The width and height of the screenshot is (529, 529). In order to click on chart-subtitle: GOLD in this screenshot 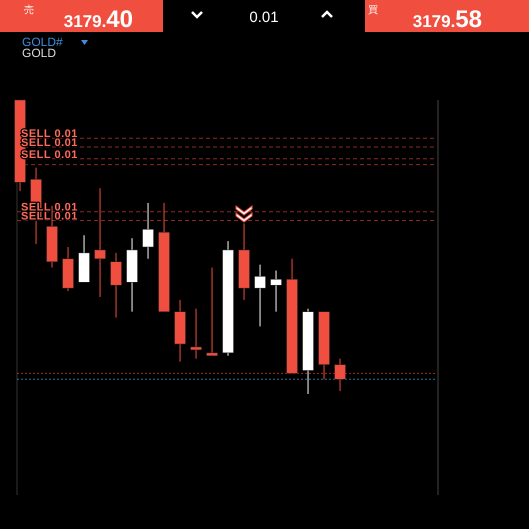, I will do `click(39, 53)`.